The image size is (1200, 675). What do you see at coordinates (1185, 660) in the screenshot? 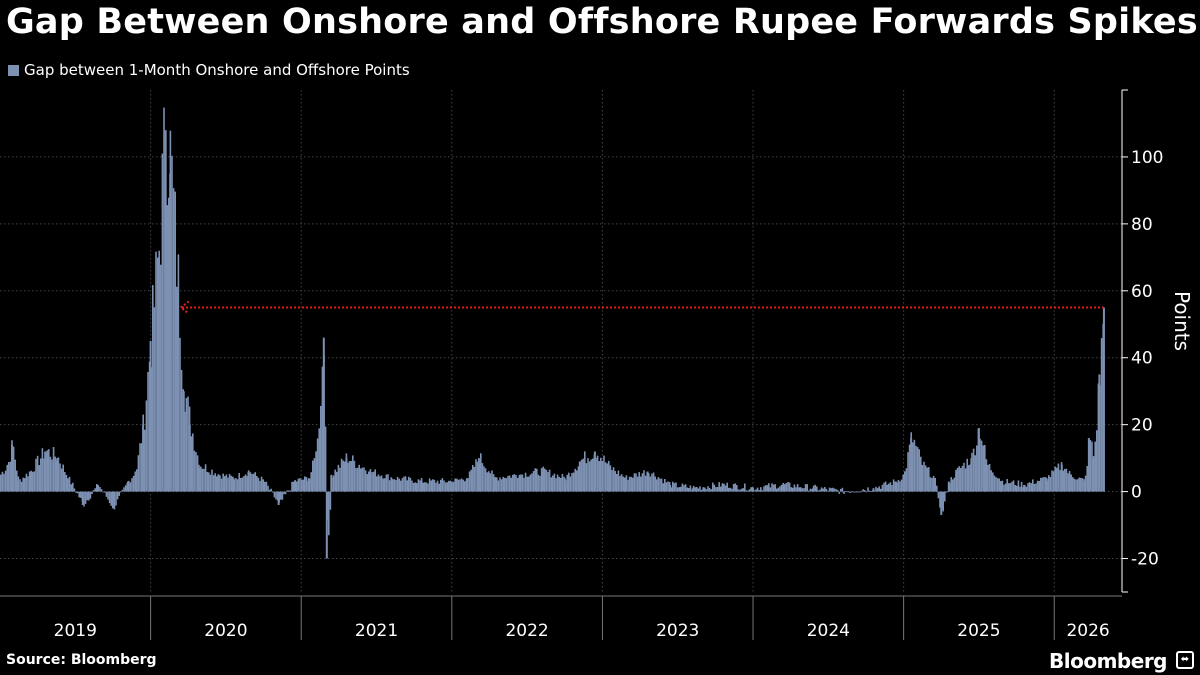
I see `expand-icon: ⬌` at bounding box center [1185, 660].